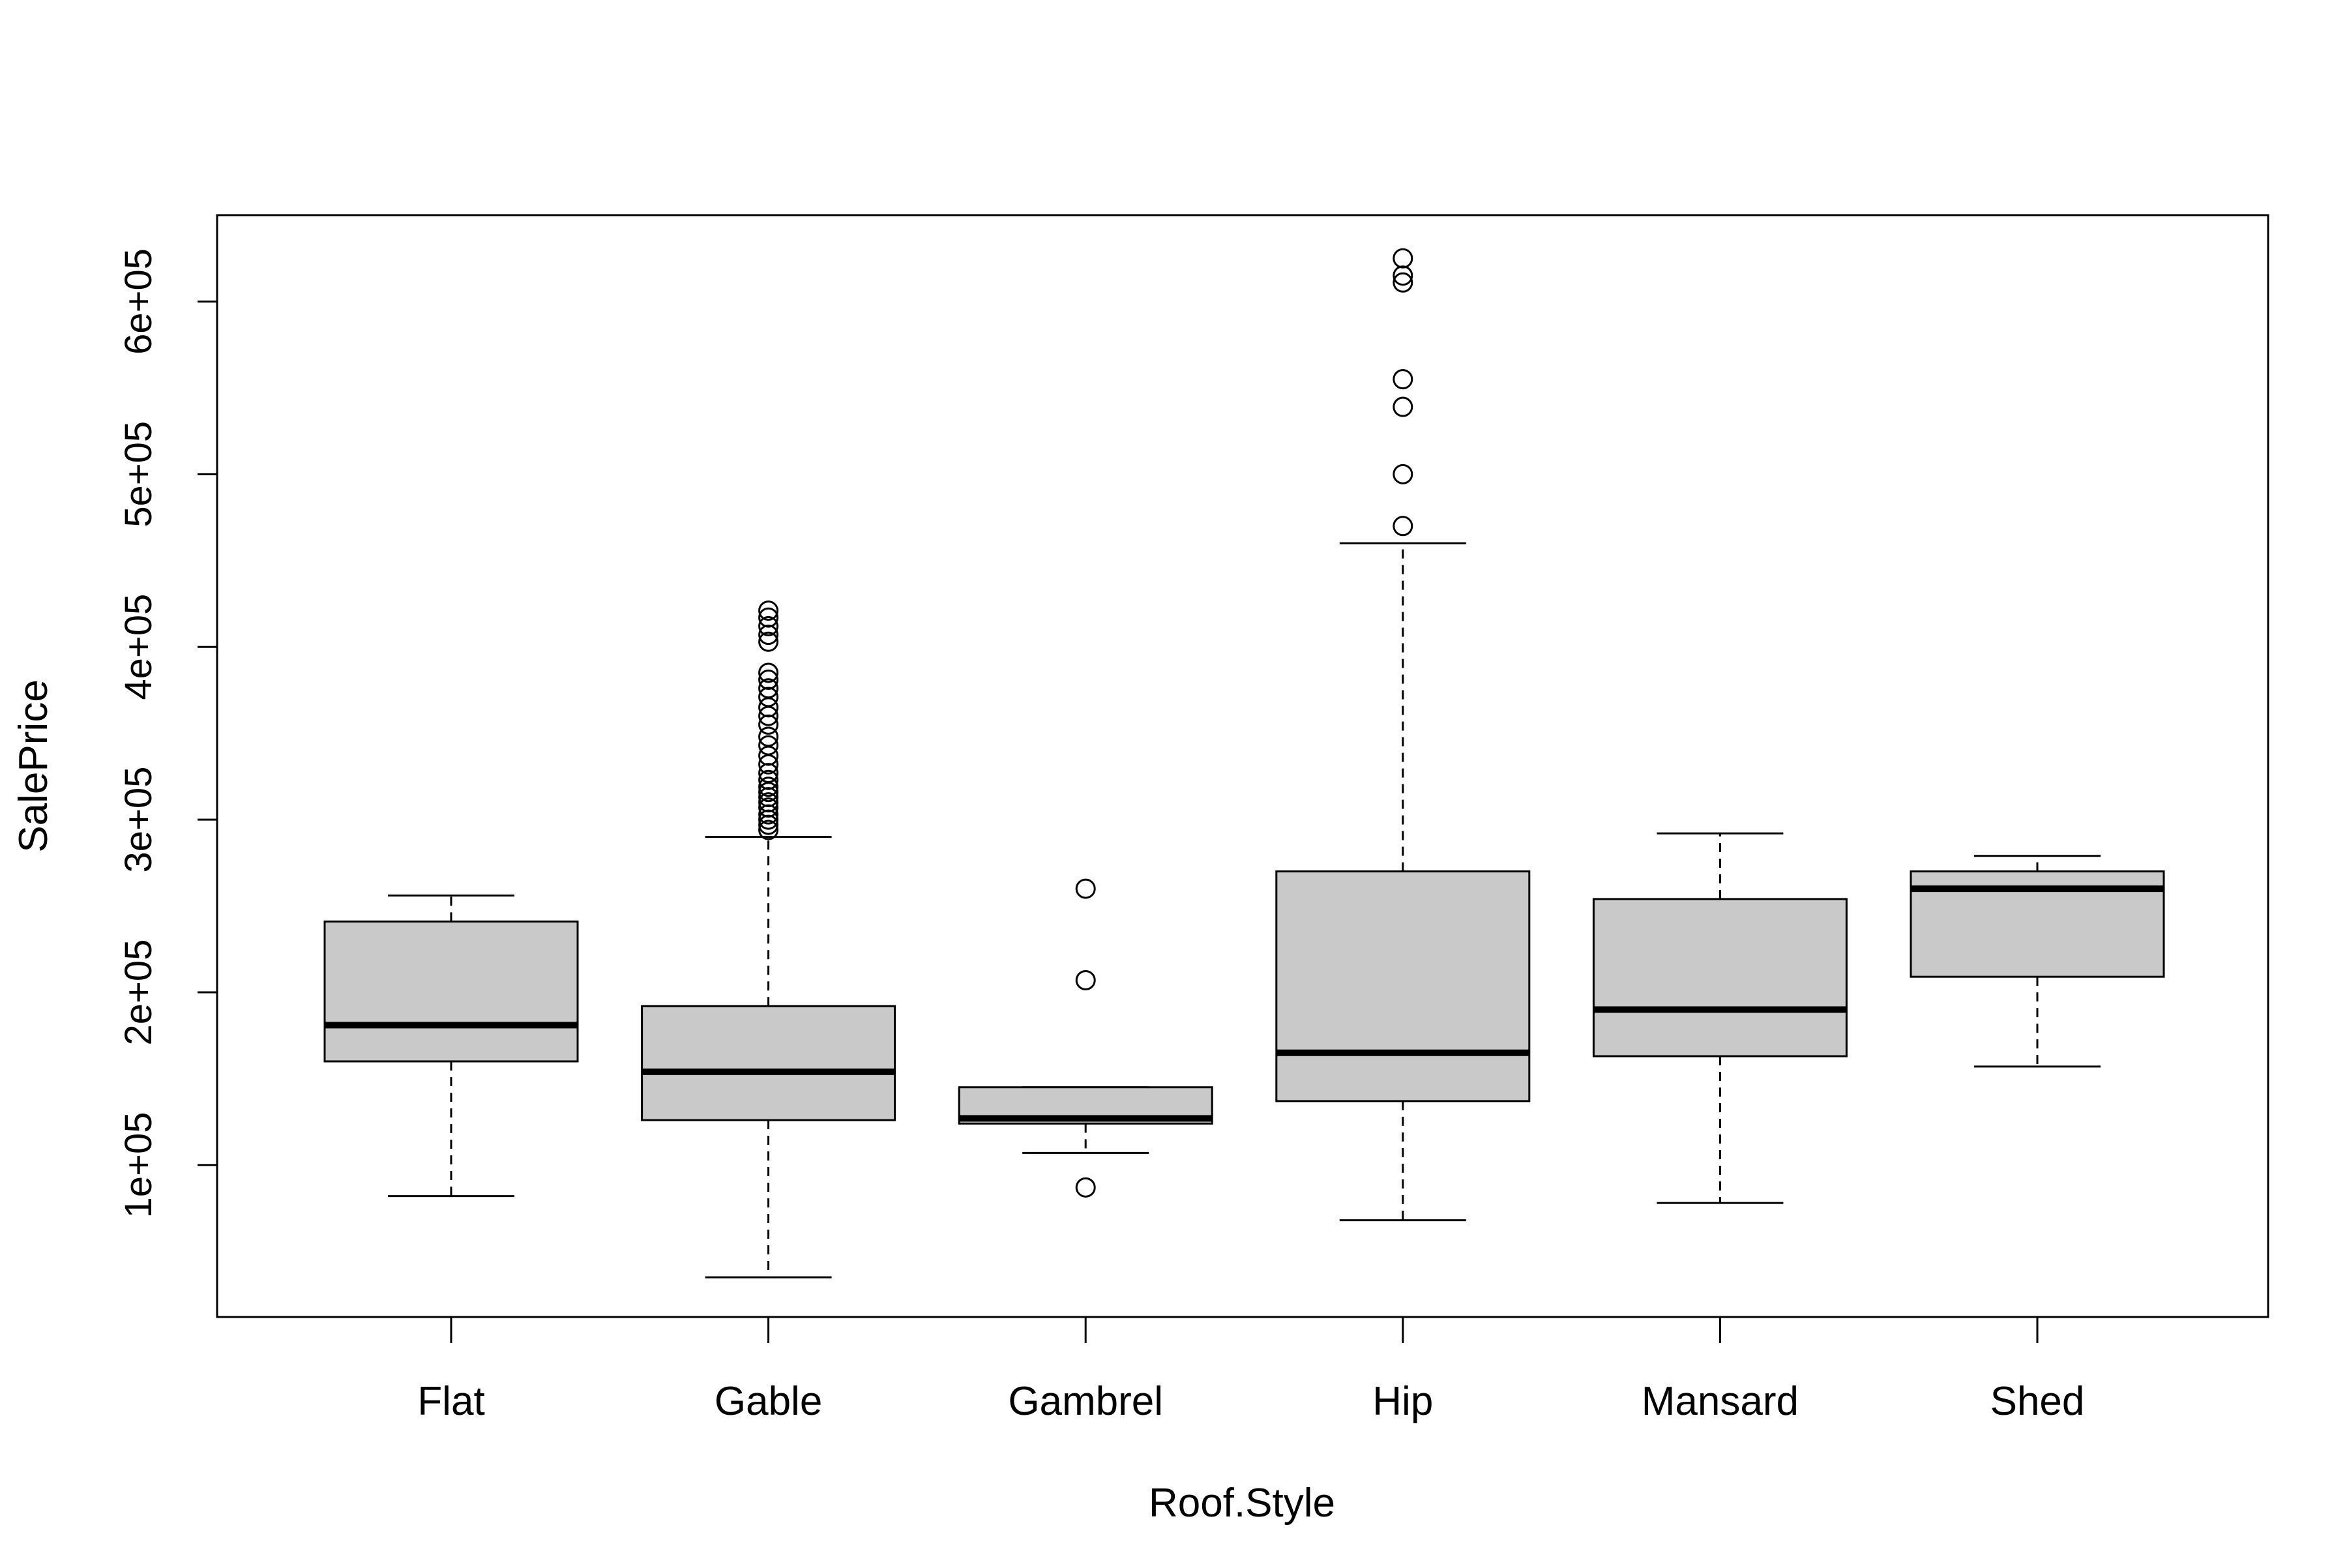 The width and height of the screenshot is (2347, 1568). I want to click on box-group-mansard, so click(1720, 1018).